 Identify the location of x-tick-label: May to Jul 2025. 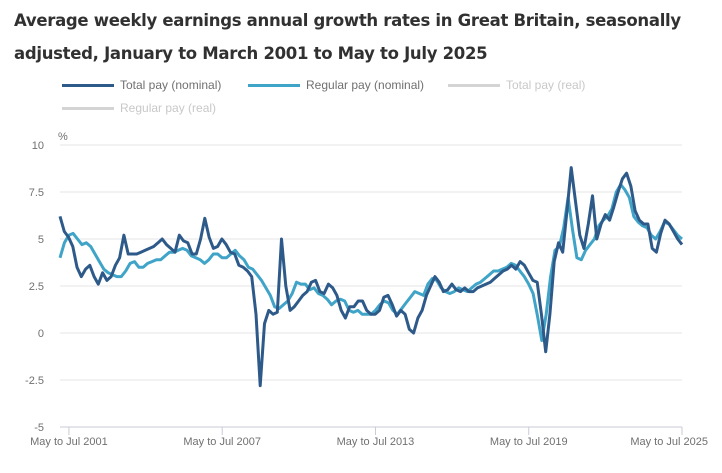
(669, 442).